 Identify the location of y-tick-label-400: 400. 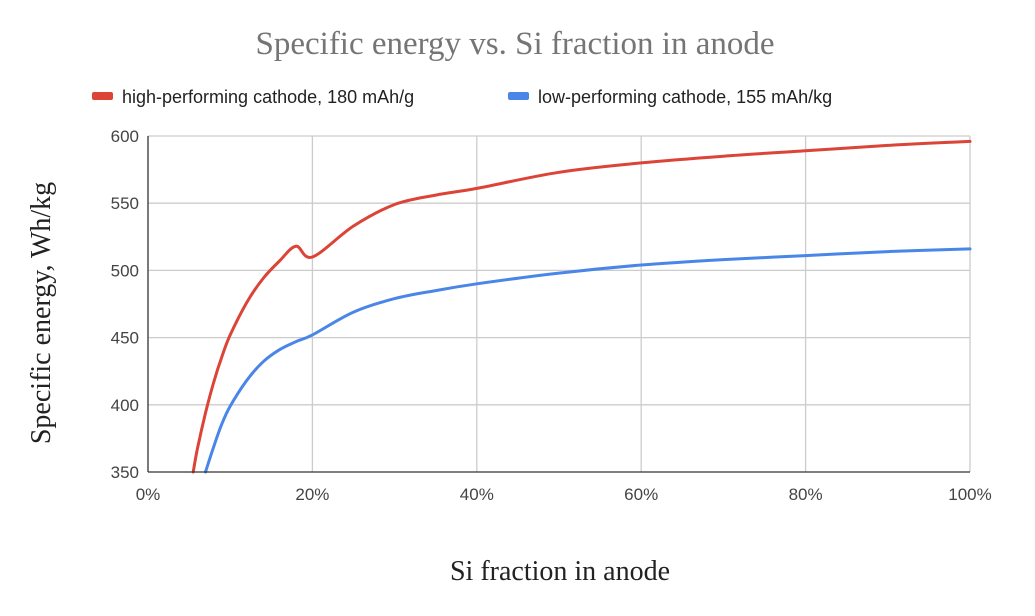
(125, 405).